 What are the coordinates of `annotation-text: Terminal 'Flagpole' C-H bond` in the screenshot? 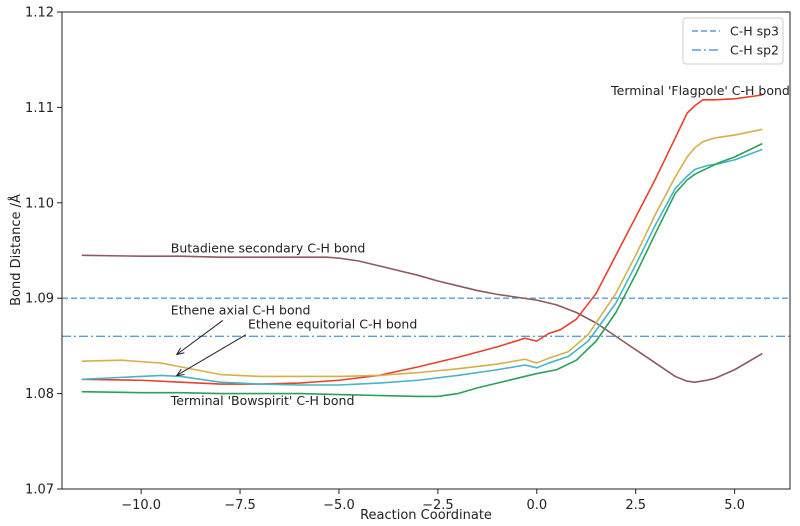 It's located at (700, 90).